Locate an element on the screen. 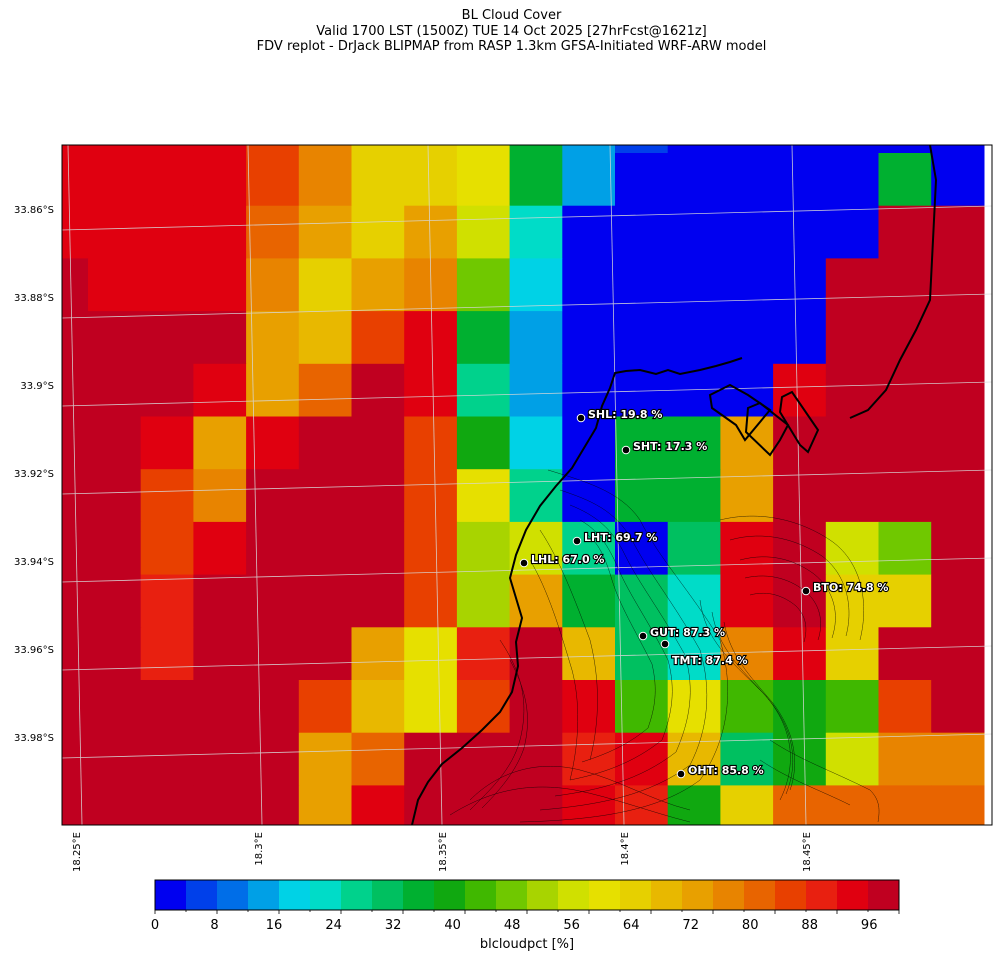 The width and height of the screenshot is (1001, 962). station-sht: SHT: 17.3 % is located at coordinates (664, 447).